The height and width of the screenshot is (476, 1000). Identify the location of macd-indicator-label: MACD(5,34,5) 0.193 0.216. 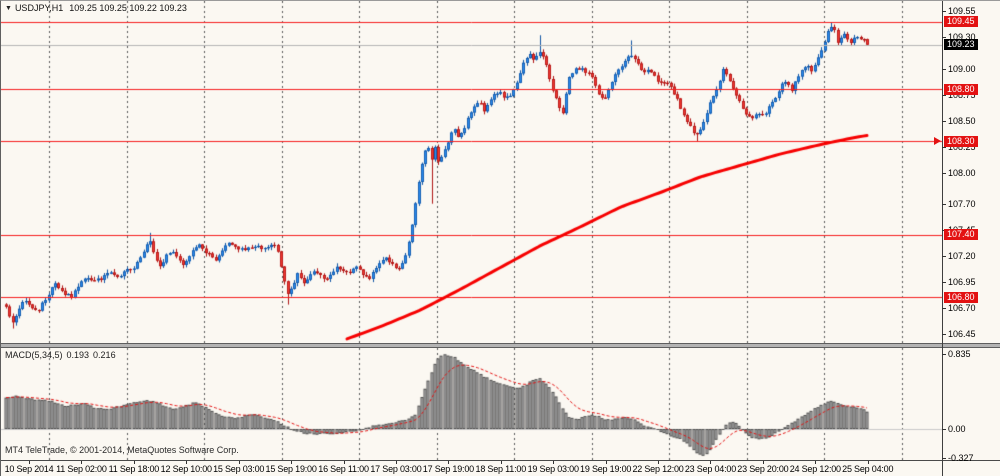
(62, 355).